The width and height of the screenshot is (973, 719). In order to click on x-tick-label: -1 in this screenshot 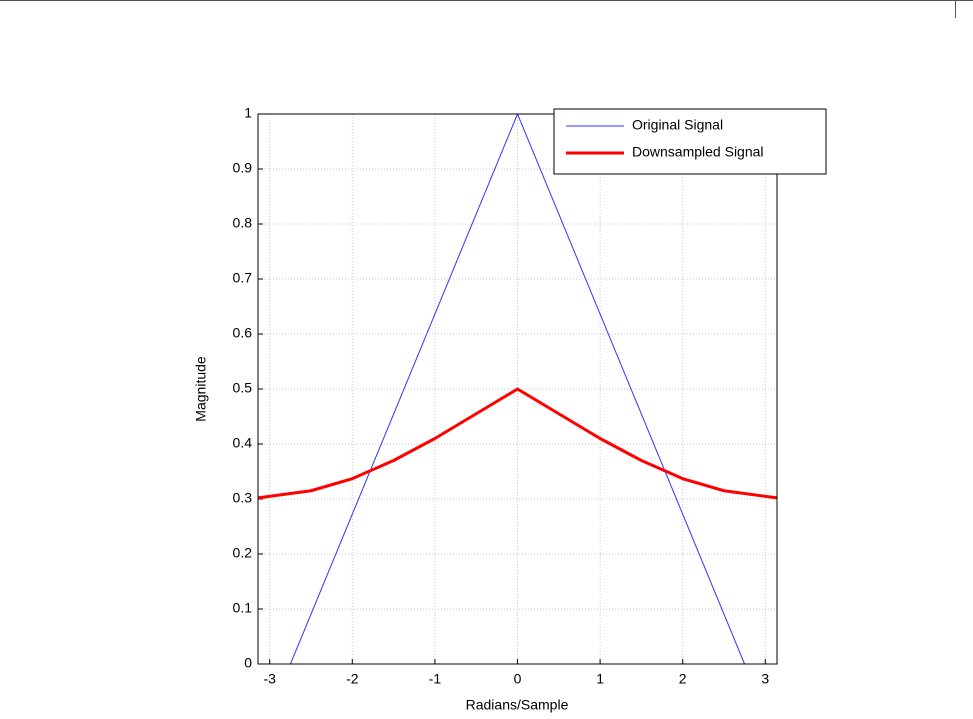, I will do `click(435, 679)`.